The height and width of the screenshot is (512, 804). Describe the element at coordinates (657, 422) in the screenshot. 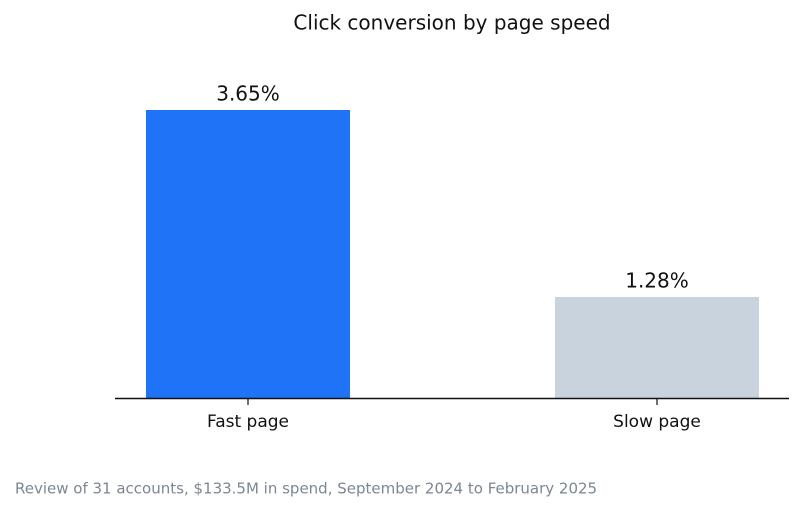

I see `x-tick-label: Slow page` at that location.